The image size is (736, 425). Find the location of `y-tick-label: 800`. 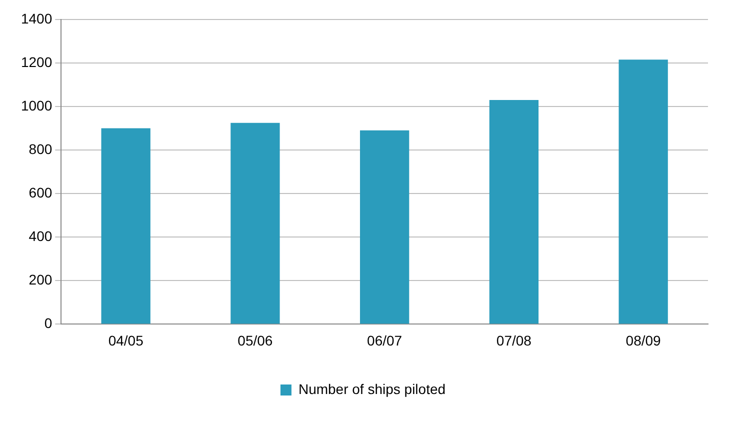

y-tick-label: 800 is located at coordinates (40, 148).